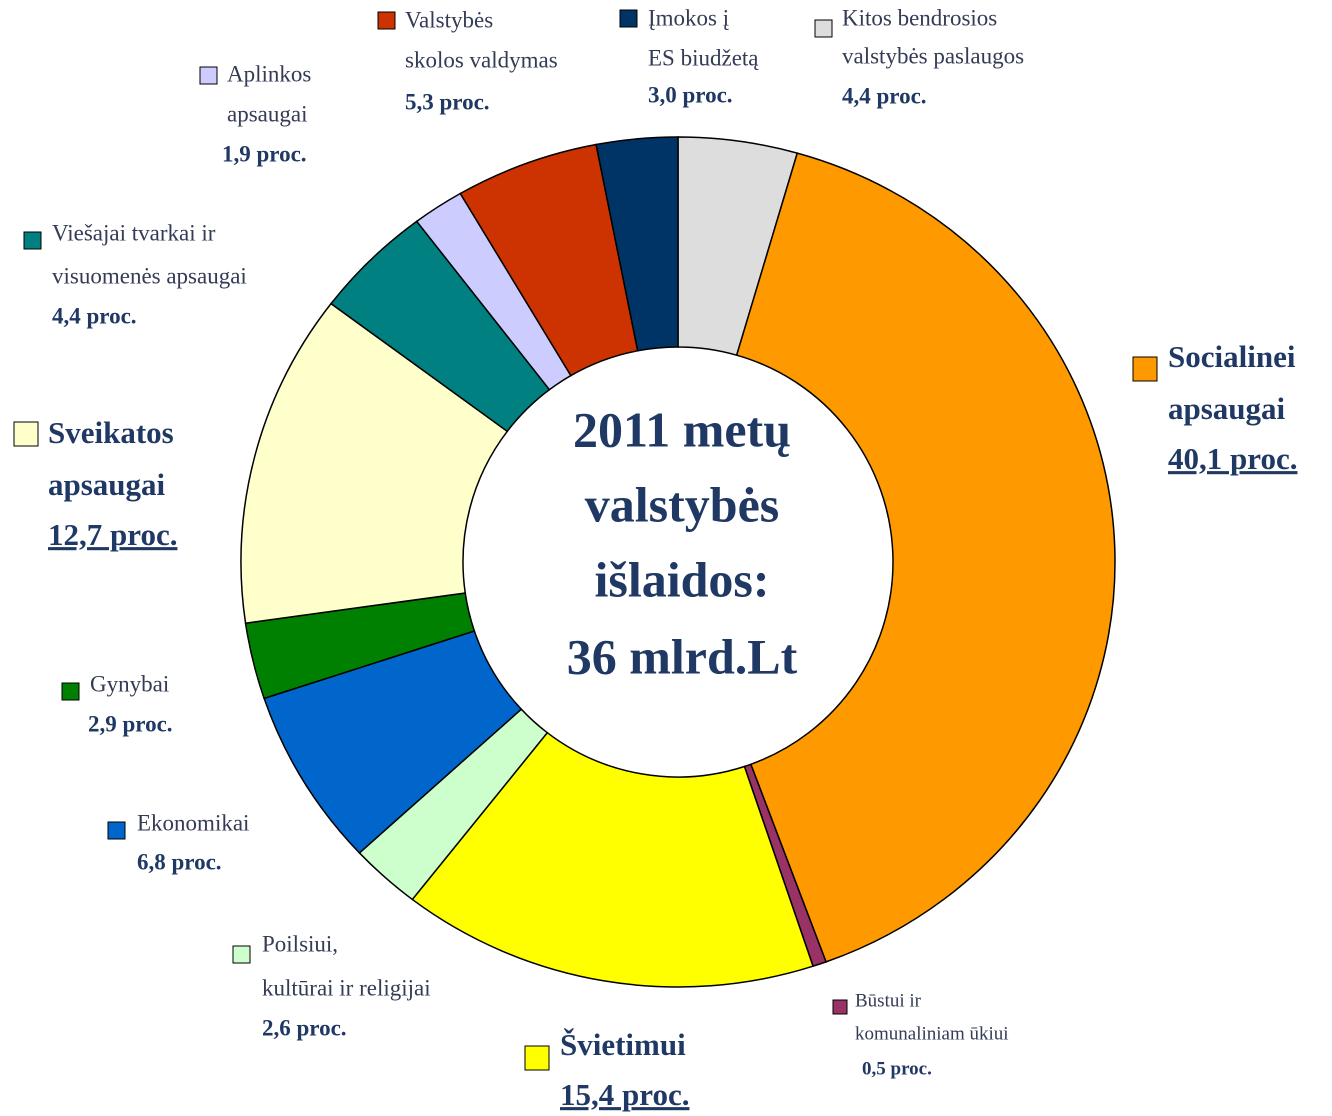  I want to click on category-label: Viešajai tvarkai ir, so click(134, 232).